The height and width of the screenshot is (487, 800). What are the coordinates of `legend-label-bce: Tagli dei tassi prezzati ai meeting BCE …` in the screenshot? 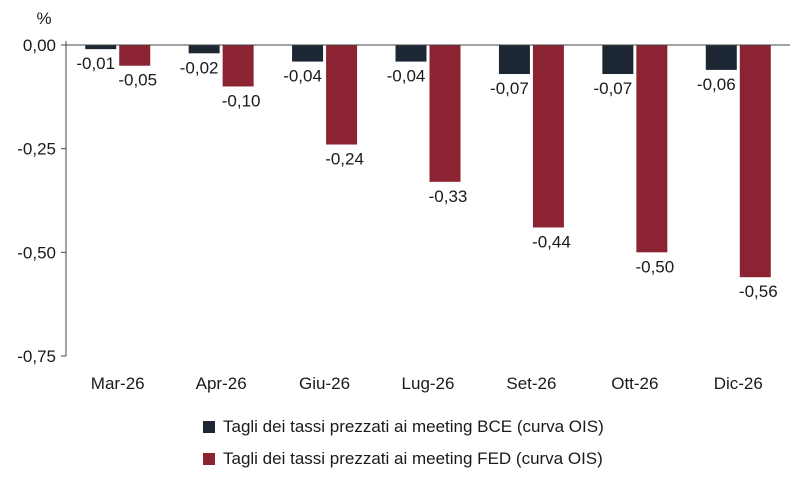 It's located at (413, 426).